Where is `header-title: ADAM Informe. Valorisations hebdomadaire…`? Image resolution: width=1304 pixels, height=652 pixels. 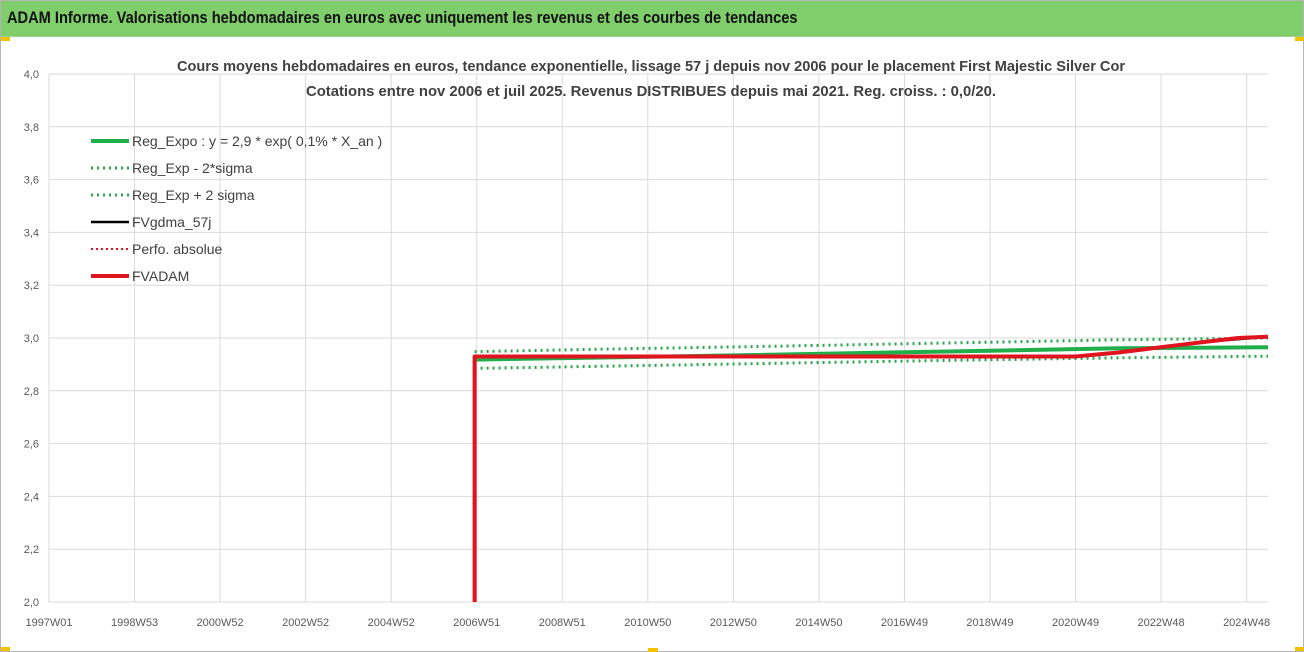 header-title: ADAM Informe. Valorisations hebdomadaire… is located at coordinates (402, 17).